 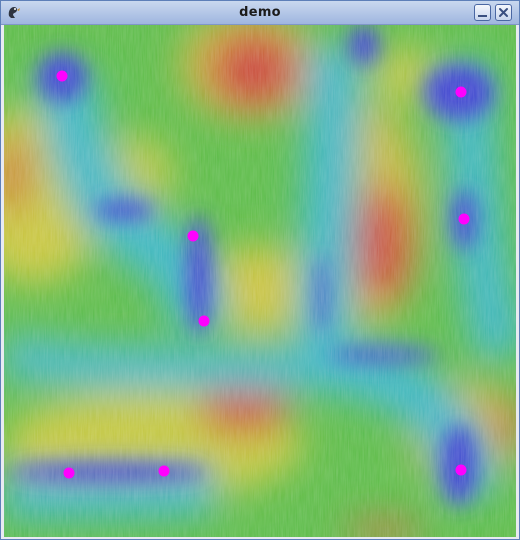 I want to click on close-button, so click(x=503, y=12).